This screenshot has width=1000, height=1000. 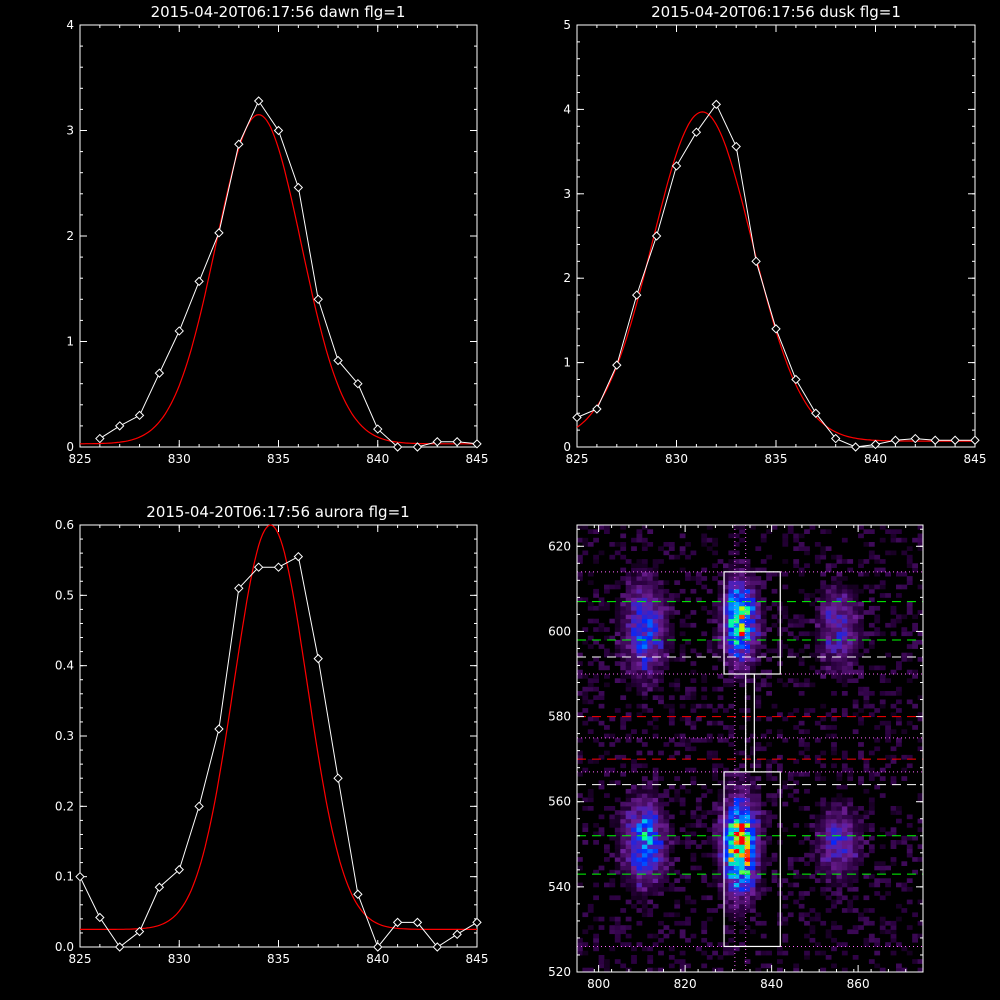 What do you see at coordinates (676, 166) in the screenshot?
I see `dusk-data-point` at bounding box center [676, 166].